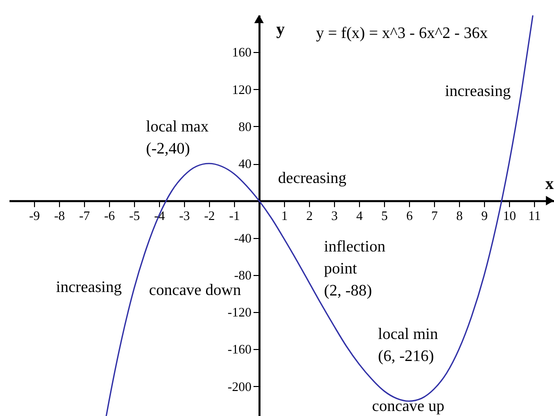 The width and height of the screenshot is (554, 416). I want to click on x-tick-label: 2, so click(309, 216).